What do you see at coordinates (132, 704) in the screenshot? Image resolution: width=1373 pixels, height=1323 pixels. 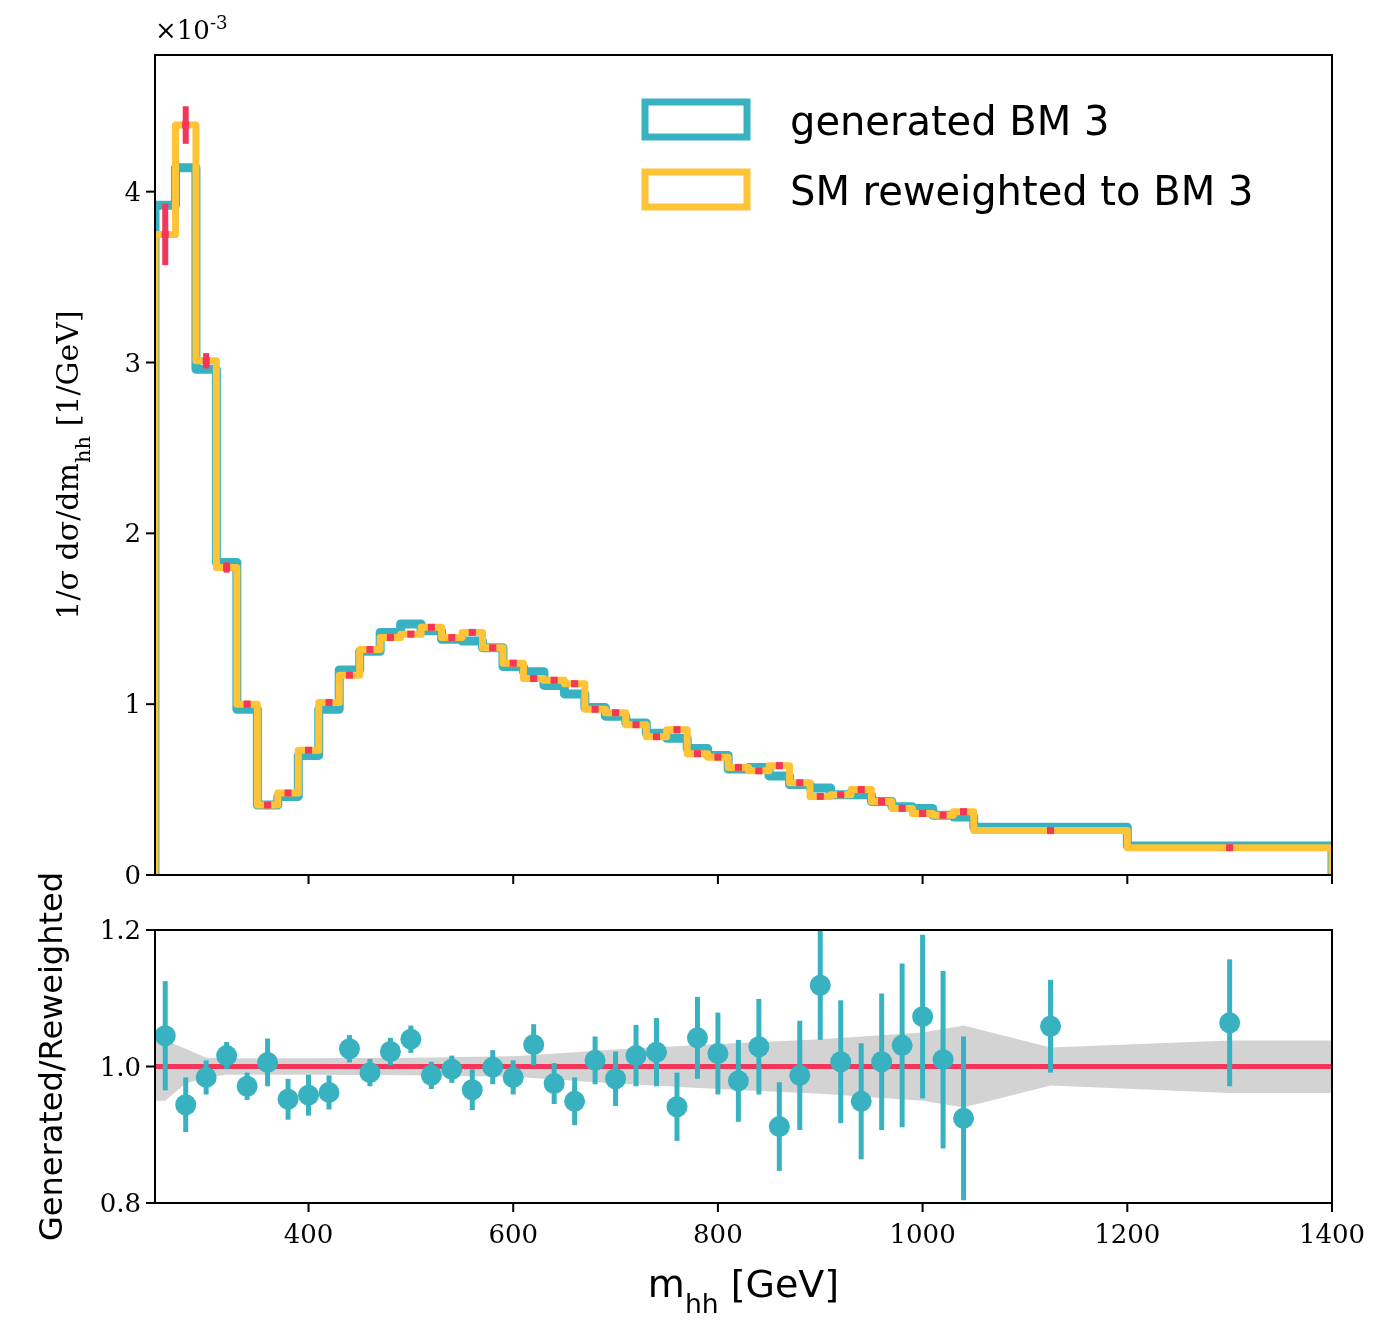 I see `y-tick-label: 1` at bounding box center [132, 704].